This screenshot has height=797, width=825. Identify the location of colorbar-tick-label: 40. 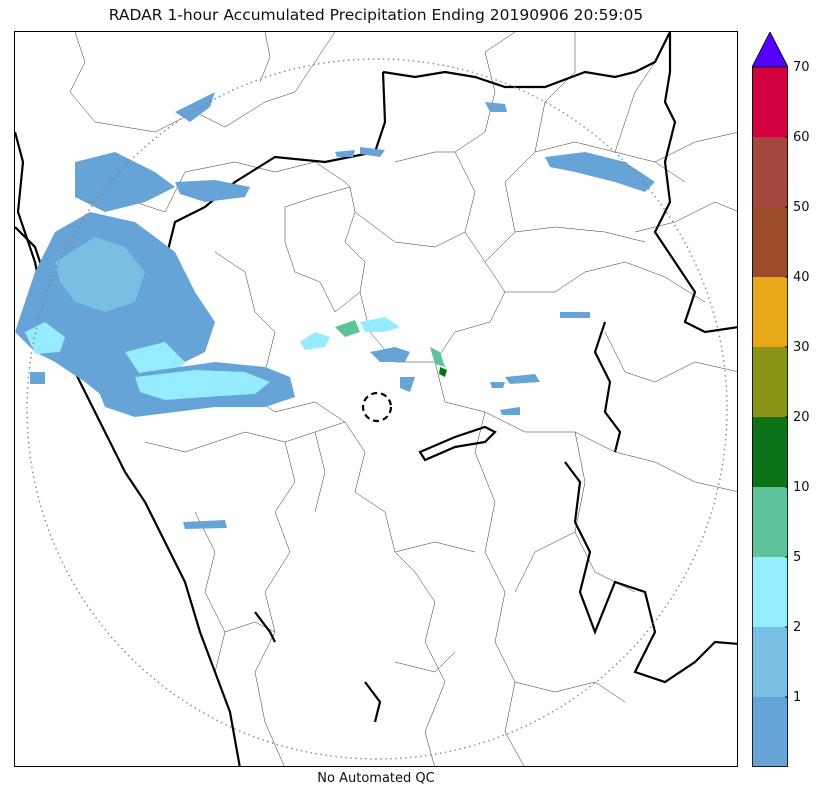
(801, 277).